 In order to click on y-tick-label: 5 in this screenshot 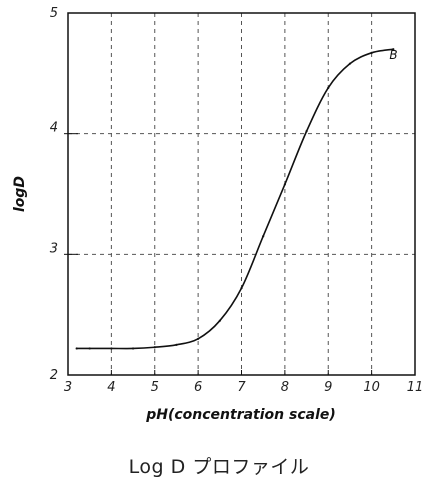, I will do `click(54, 13)`.